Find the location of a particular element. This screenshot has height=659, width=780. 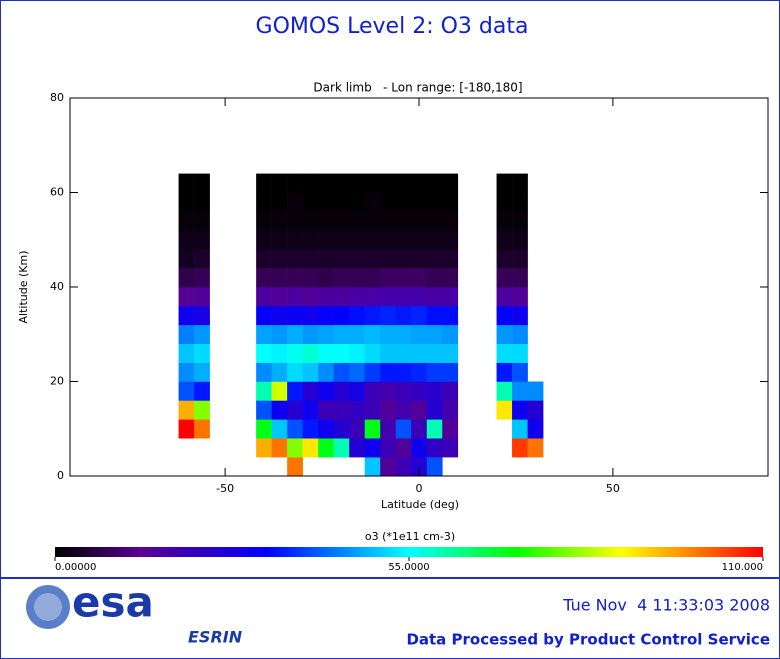

y-axis-label: Altitude (Km) is located at coordinates (23, 287).